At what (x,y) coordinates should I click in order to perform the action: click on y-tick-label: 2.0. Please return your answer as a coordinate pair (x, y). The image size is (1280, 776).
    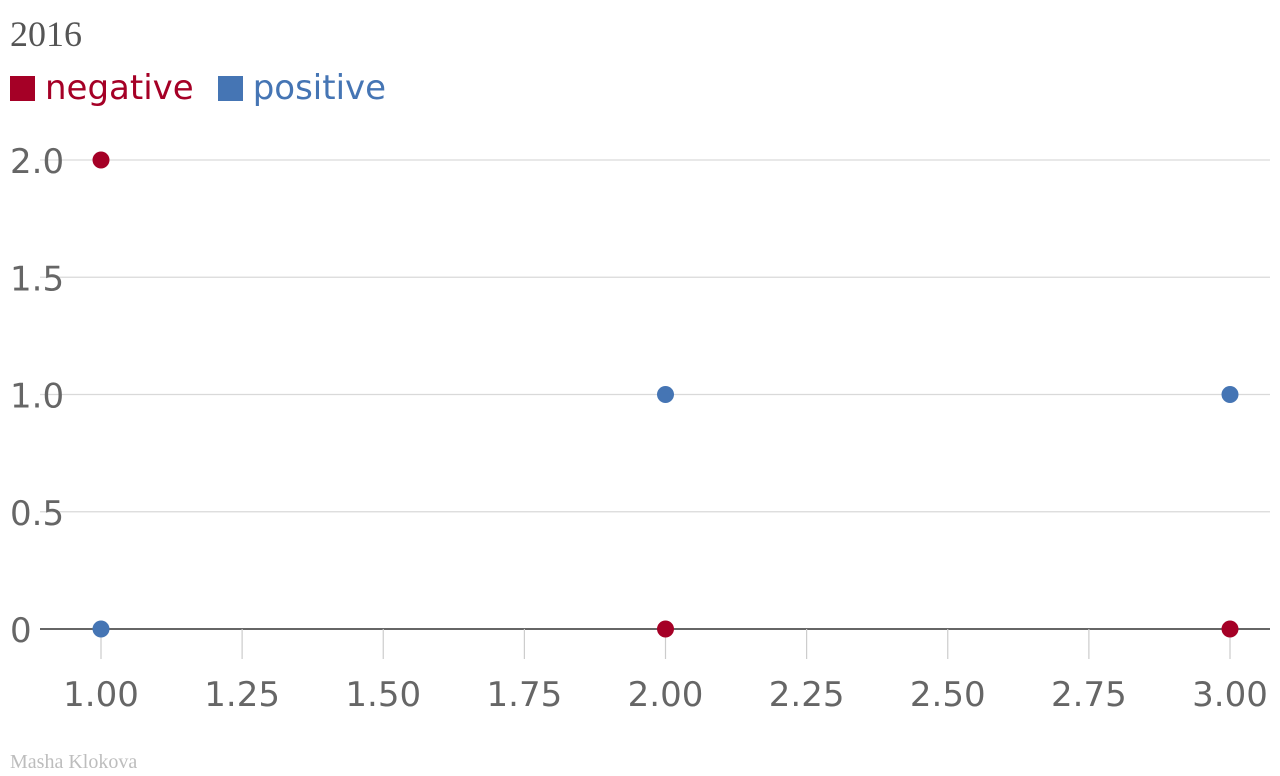
    Looking at the image, I should click on (37, 162).